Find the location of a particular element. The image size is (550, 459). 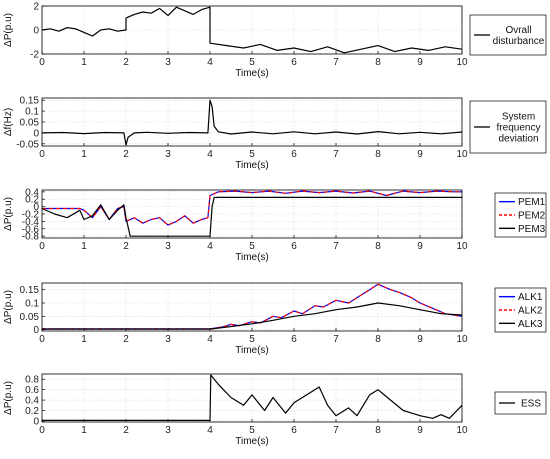

legend-label: ALK2 is located at coordinates (530, 311).